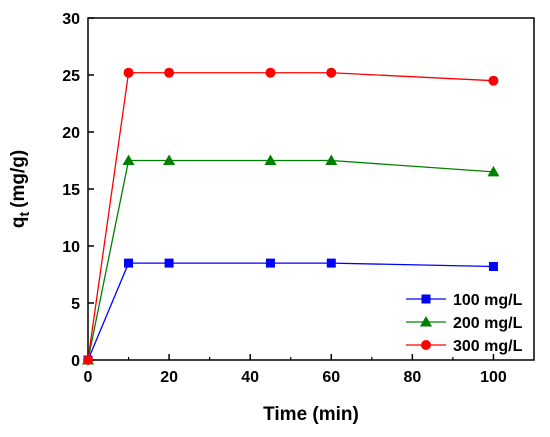 This screenshot has height=437, width=550. Describe the element at coordinates (24, 214) in the screenshot. I see `y-axis-title-sub: t` at that location.